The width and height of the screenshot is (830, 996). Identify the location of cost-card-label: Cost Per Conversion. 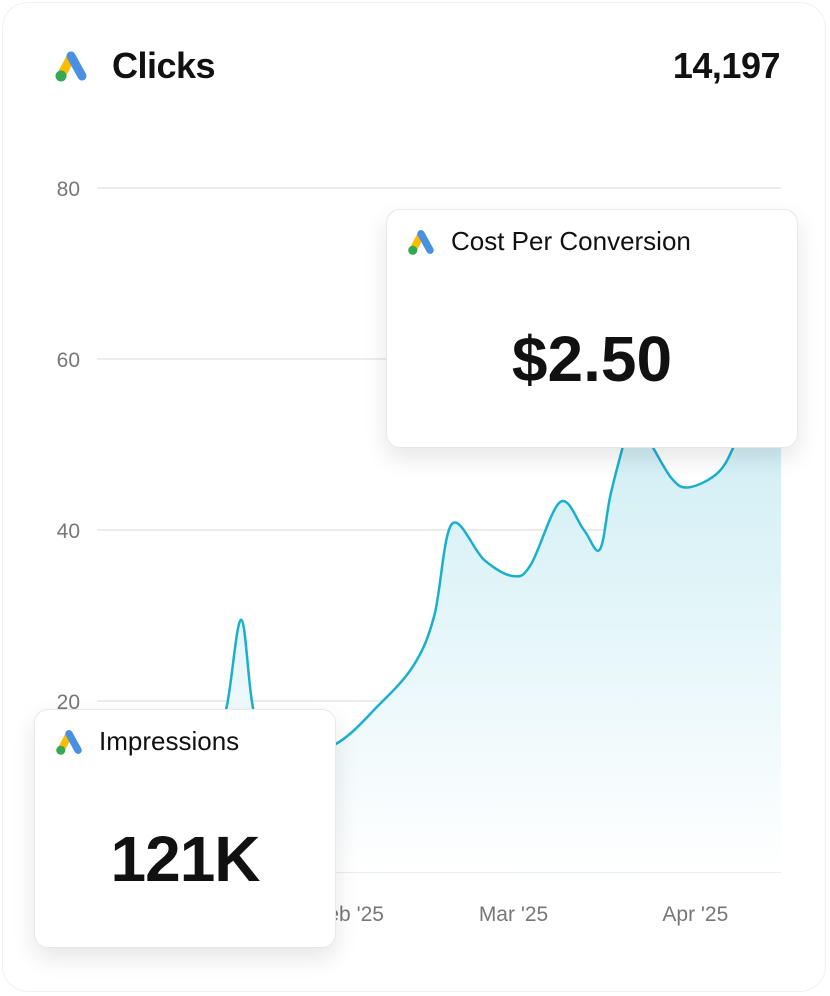
(571, 241).